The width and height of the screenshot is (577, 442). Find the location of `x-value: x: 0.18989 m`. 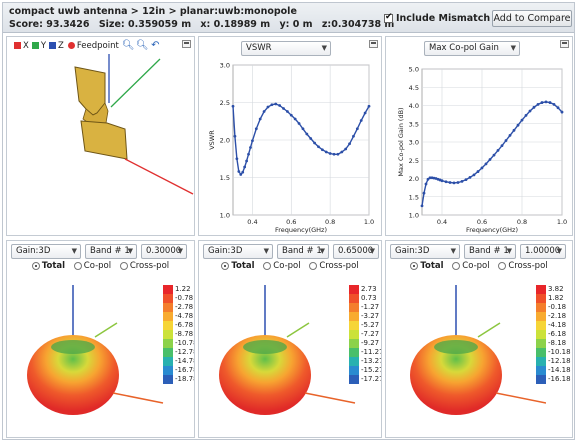

x-value: x: 0.18989 m is located at coordinates (235, 24).